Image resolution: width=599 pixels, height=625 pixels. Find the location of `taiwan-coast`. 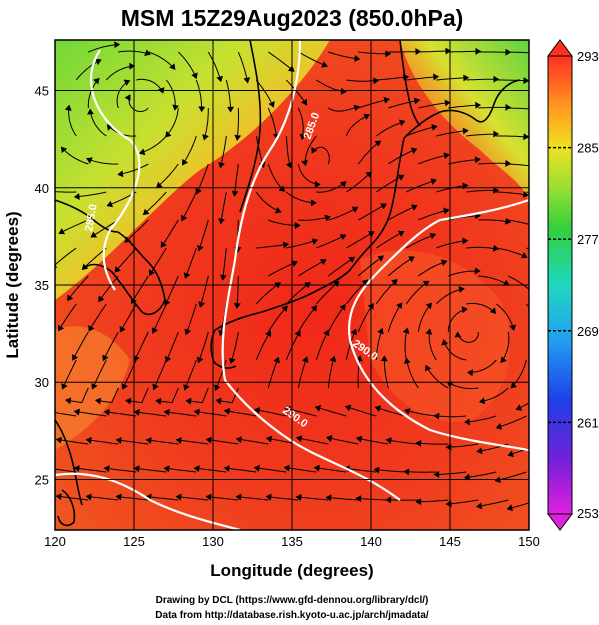

taiwan-coast is located at coordinates (66, 508).